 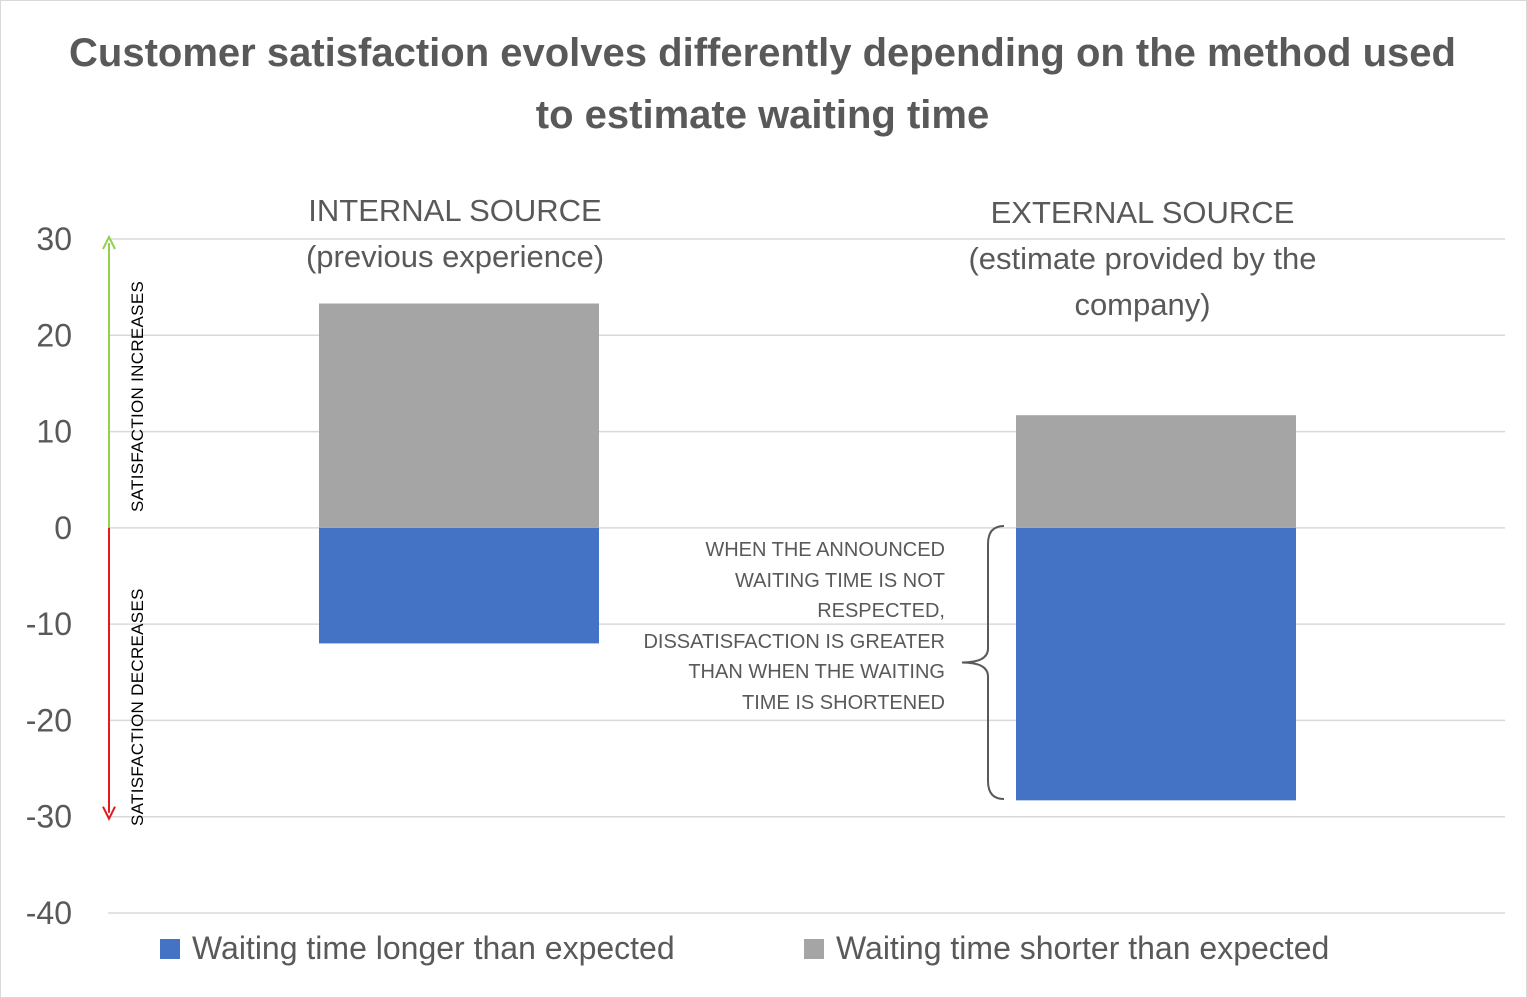 I want to click on annotation-brace, so click(x=983, y=662).